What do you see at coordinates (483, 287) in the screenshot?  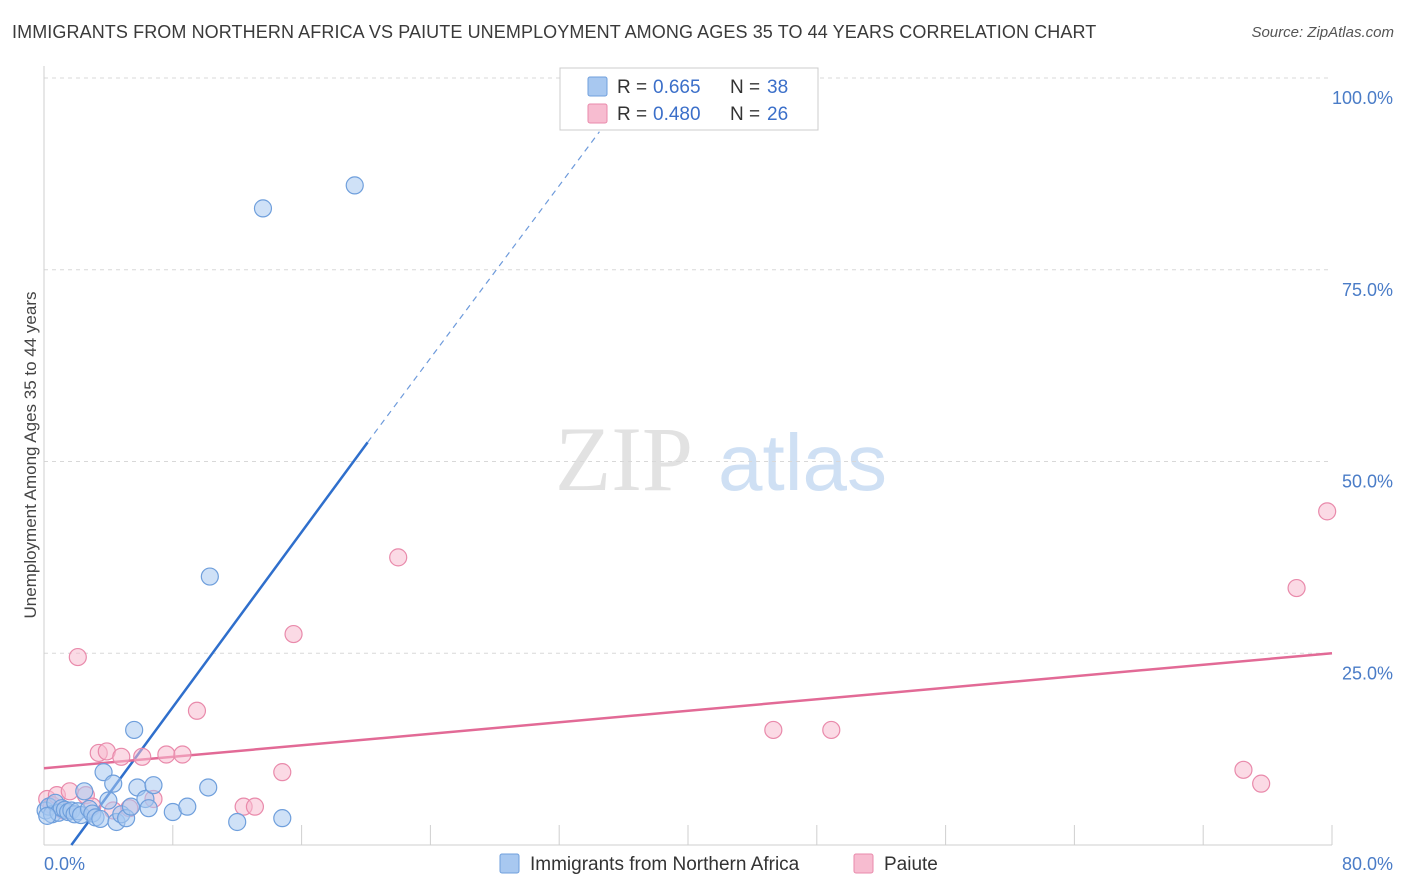 I see `trend-line-series1-extension` at bounding box center [483, 287].